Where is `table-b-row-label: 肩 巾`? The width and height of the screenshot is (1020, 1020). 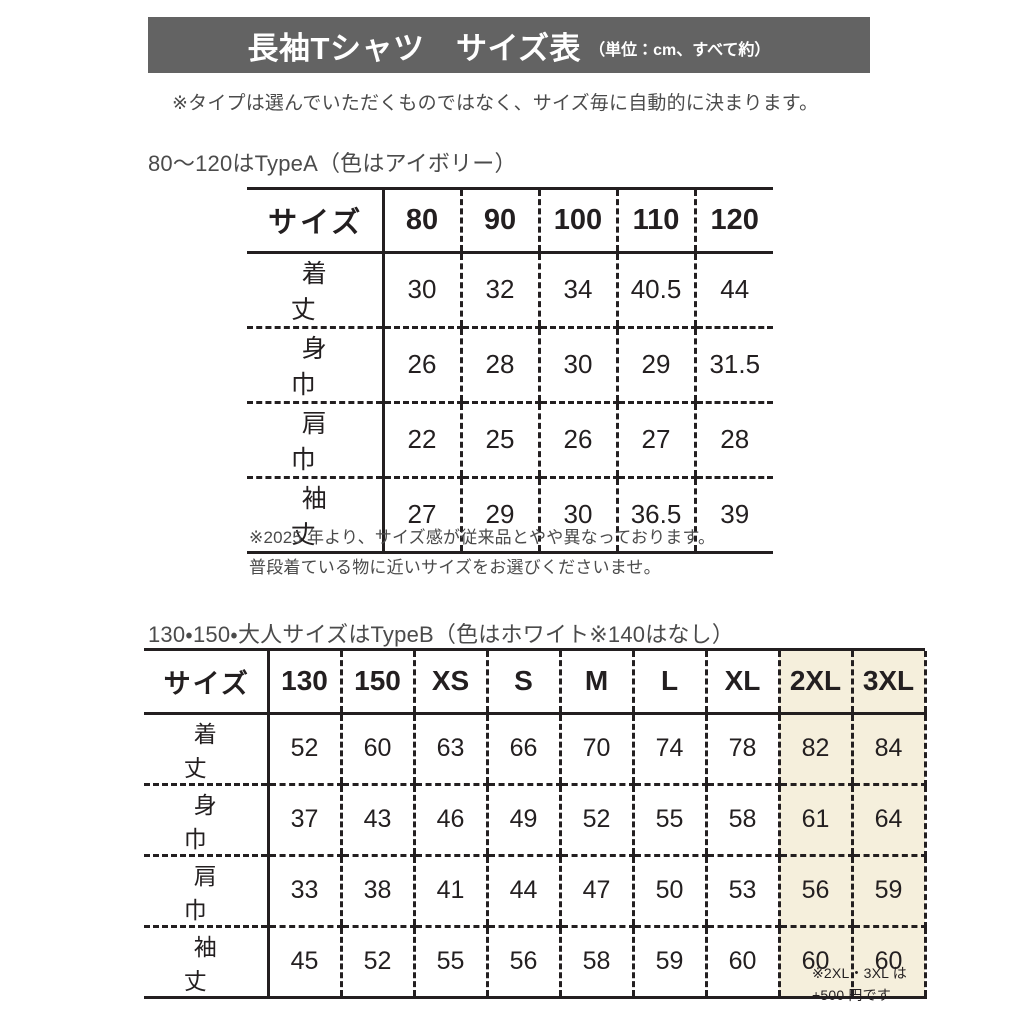
table-b-row-label: 肩 巾 is located at coordinates (206, 891).